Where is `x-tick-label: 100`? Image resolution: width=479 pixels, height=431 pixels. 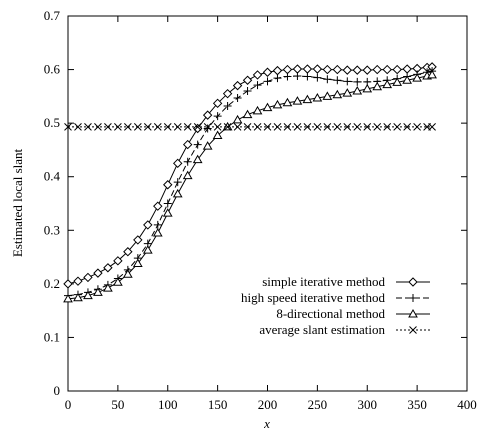 x-tick-label: 100 is located at coordinates (168, 404).